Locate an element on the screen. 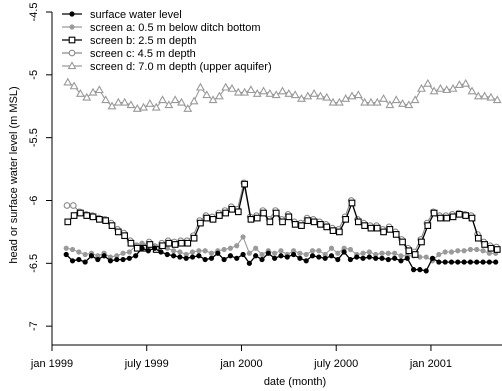  legend-label: screen d: 7.0 m depth (upper aquifer) is located at coordinates (181, 67).